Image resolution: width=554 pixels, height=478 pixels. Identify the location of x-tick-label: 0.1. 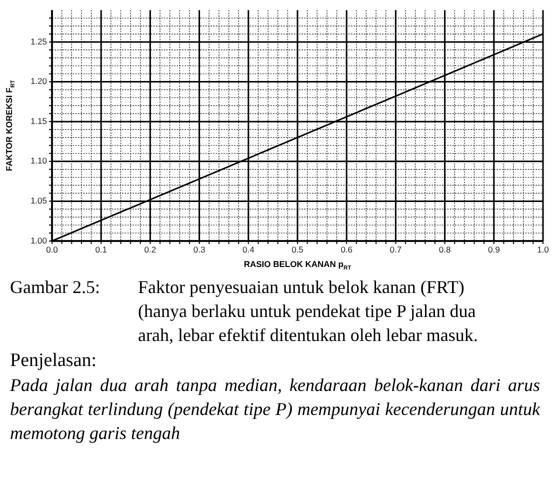
(101, 249).